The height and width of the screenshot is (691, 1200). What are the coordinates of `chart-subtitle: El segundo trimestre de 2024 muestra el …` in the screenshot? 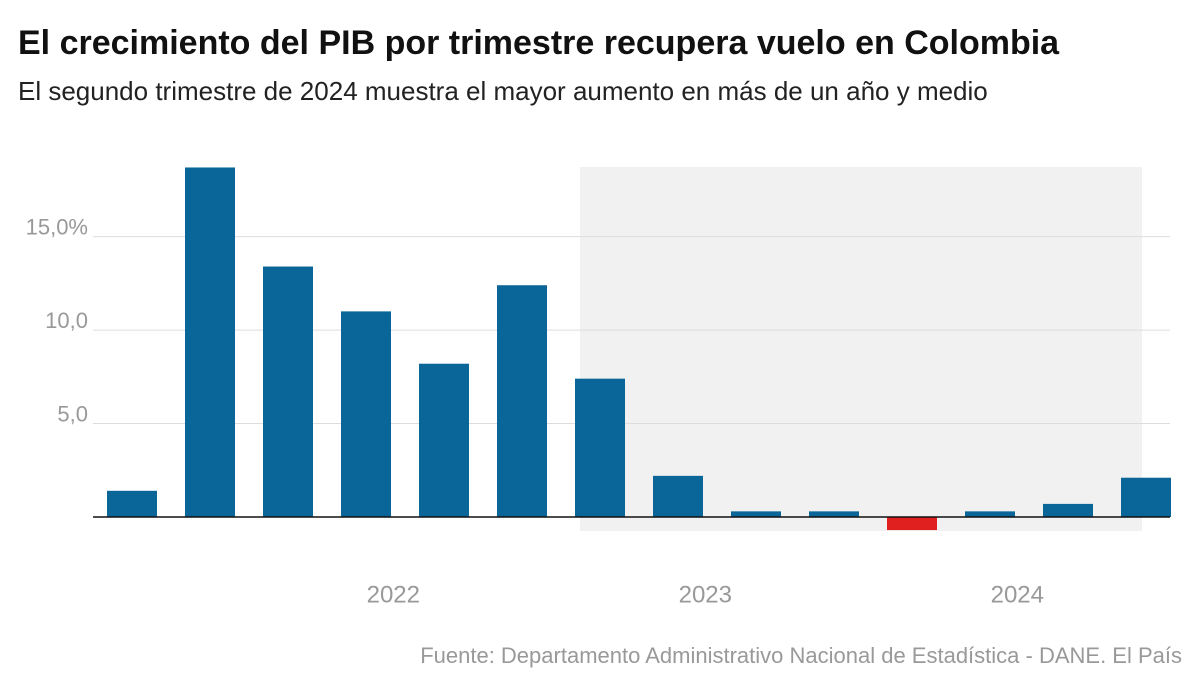 It's located at (503, 91).